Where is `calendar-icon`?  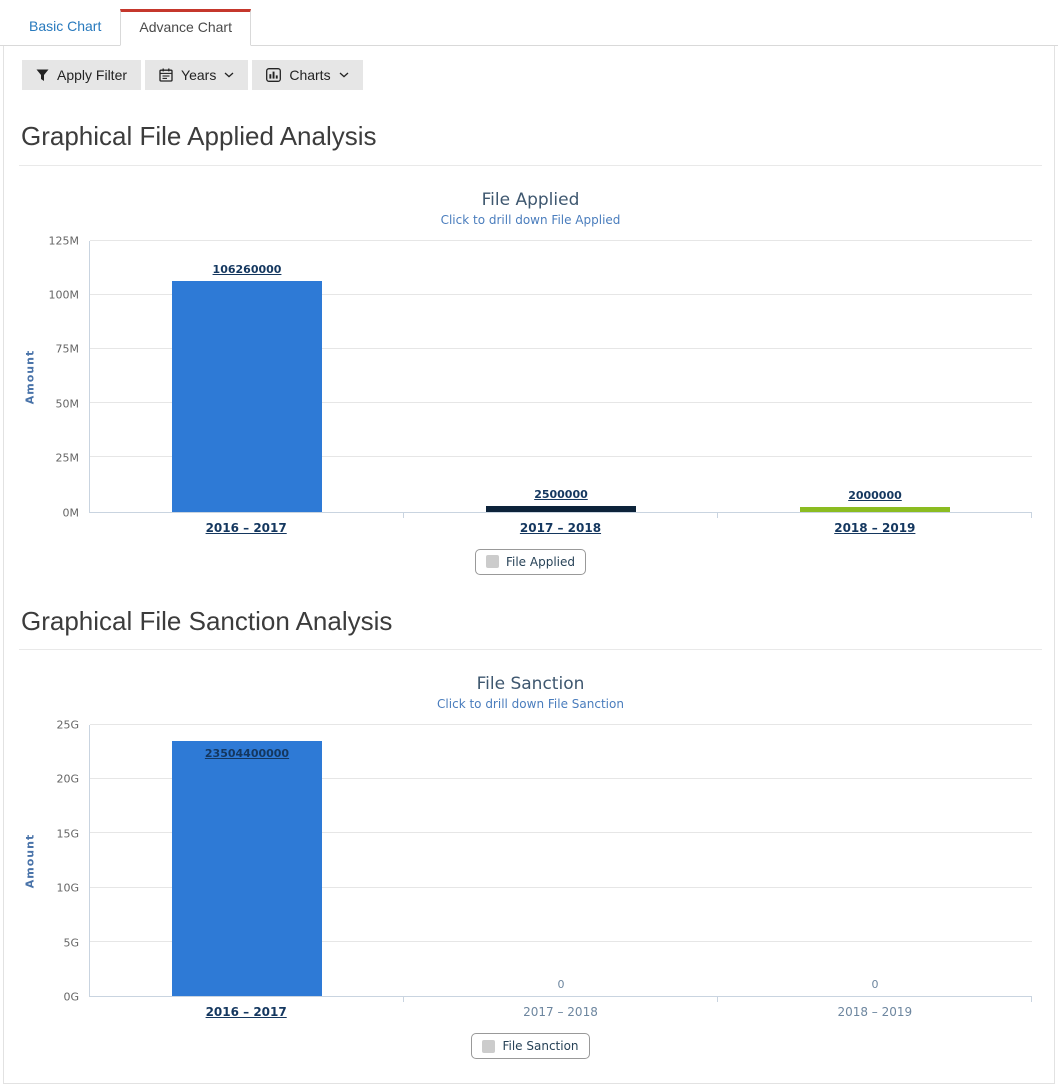
calendar-icon is located at coordinates (166, 75).